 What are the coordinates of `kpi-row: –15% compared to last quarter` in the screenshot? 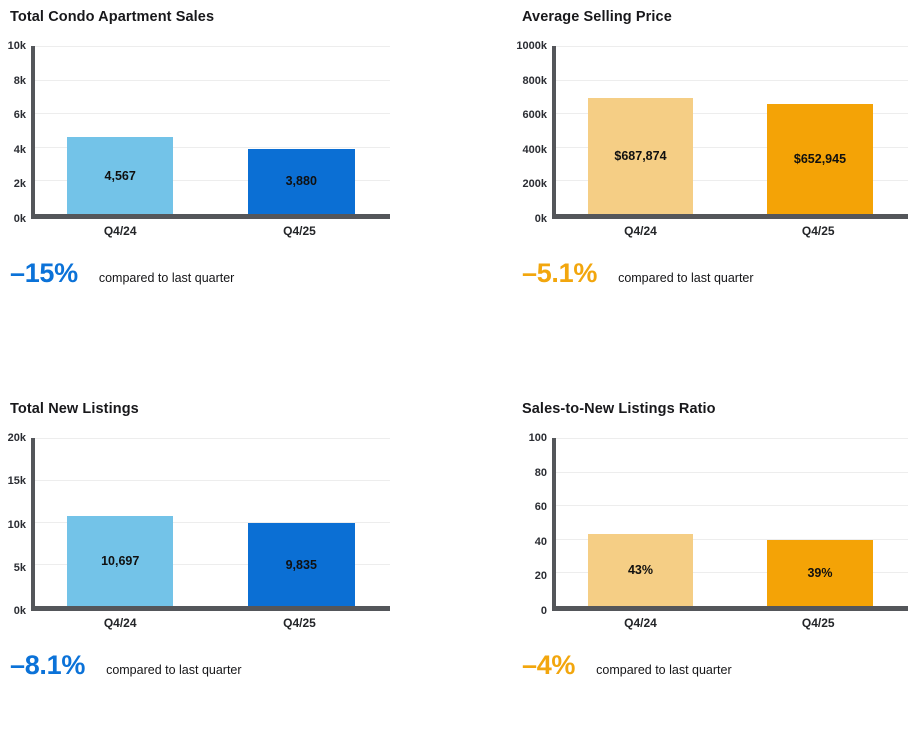 It's located at (234, 273).